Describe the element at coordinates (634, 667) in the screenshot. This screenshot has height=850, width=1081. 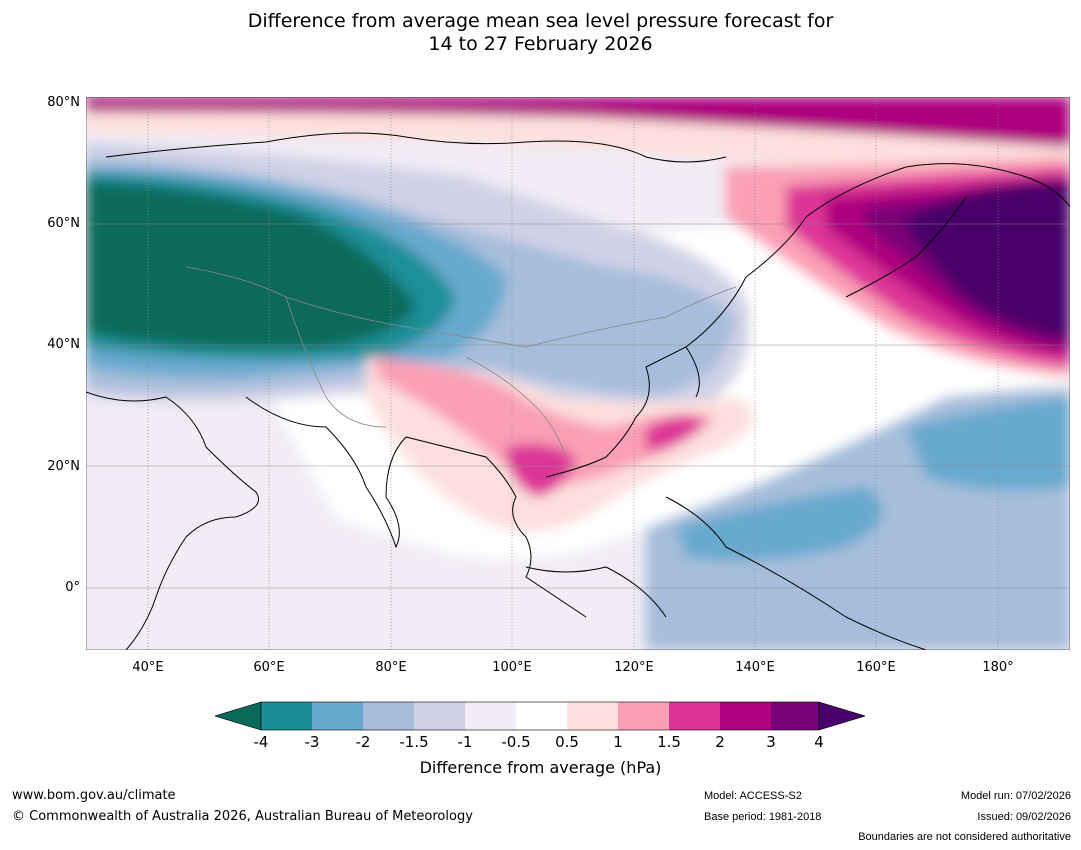
I see `lon-label: 120°E` at that location.